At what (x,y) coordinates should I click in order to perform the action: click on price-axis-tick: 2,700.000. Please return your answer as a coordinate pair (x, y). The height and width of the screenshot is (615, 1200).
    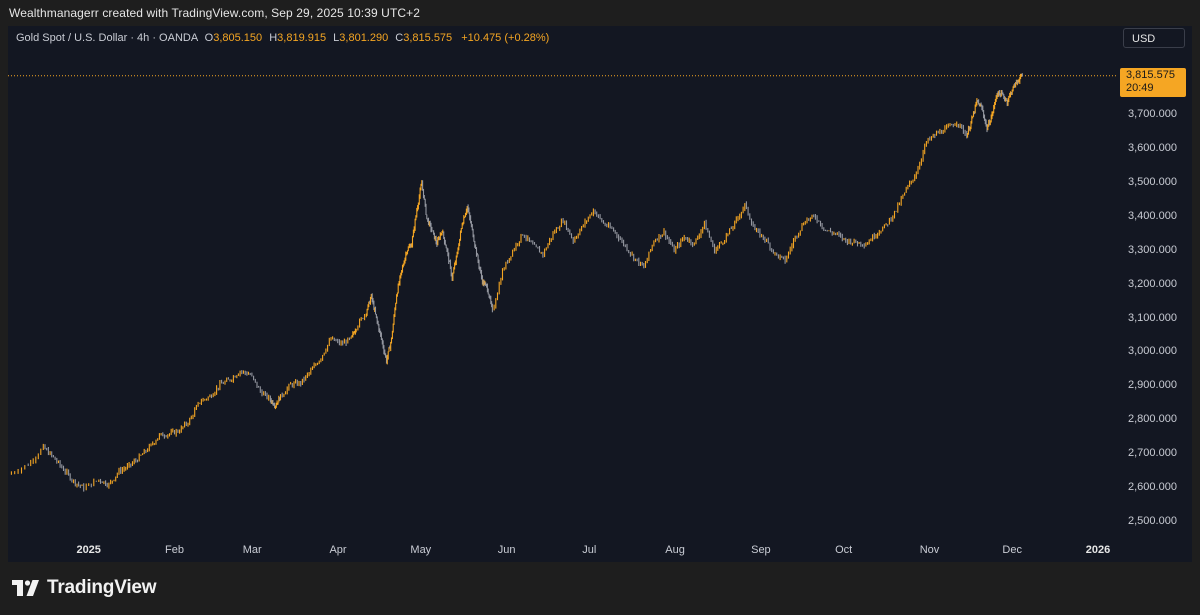
    Looking at the image, I should click on (1152, 453).